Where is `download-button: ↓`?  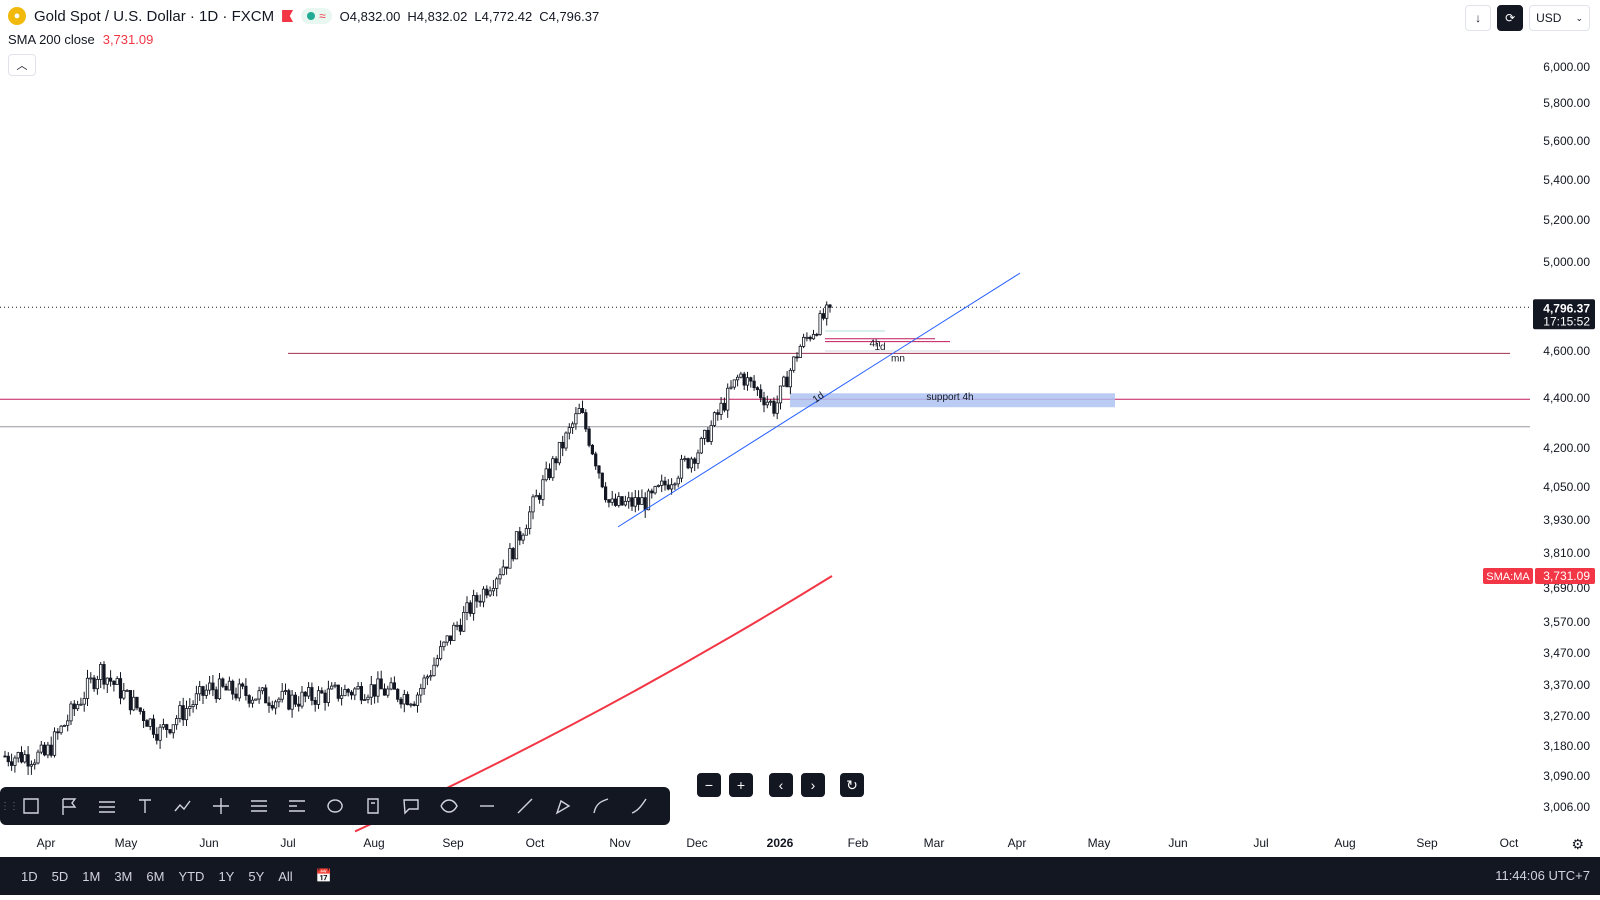
download-button: ↓ is located at coordinates (1478, 18).